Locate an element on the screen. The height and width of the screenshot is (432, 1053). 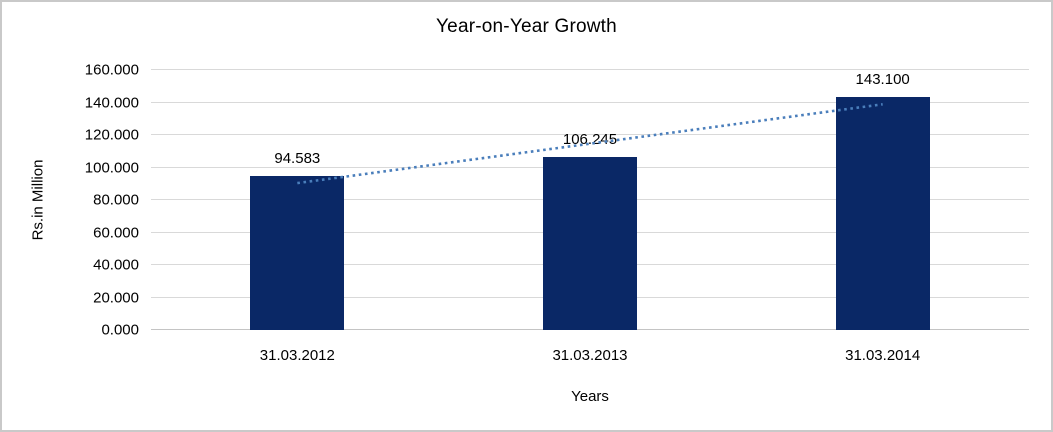
y-tick-label: 40.000 is located at coordinates (116, 265).